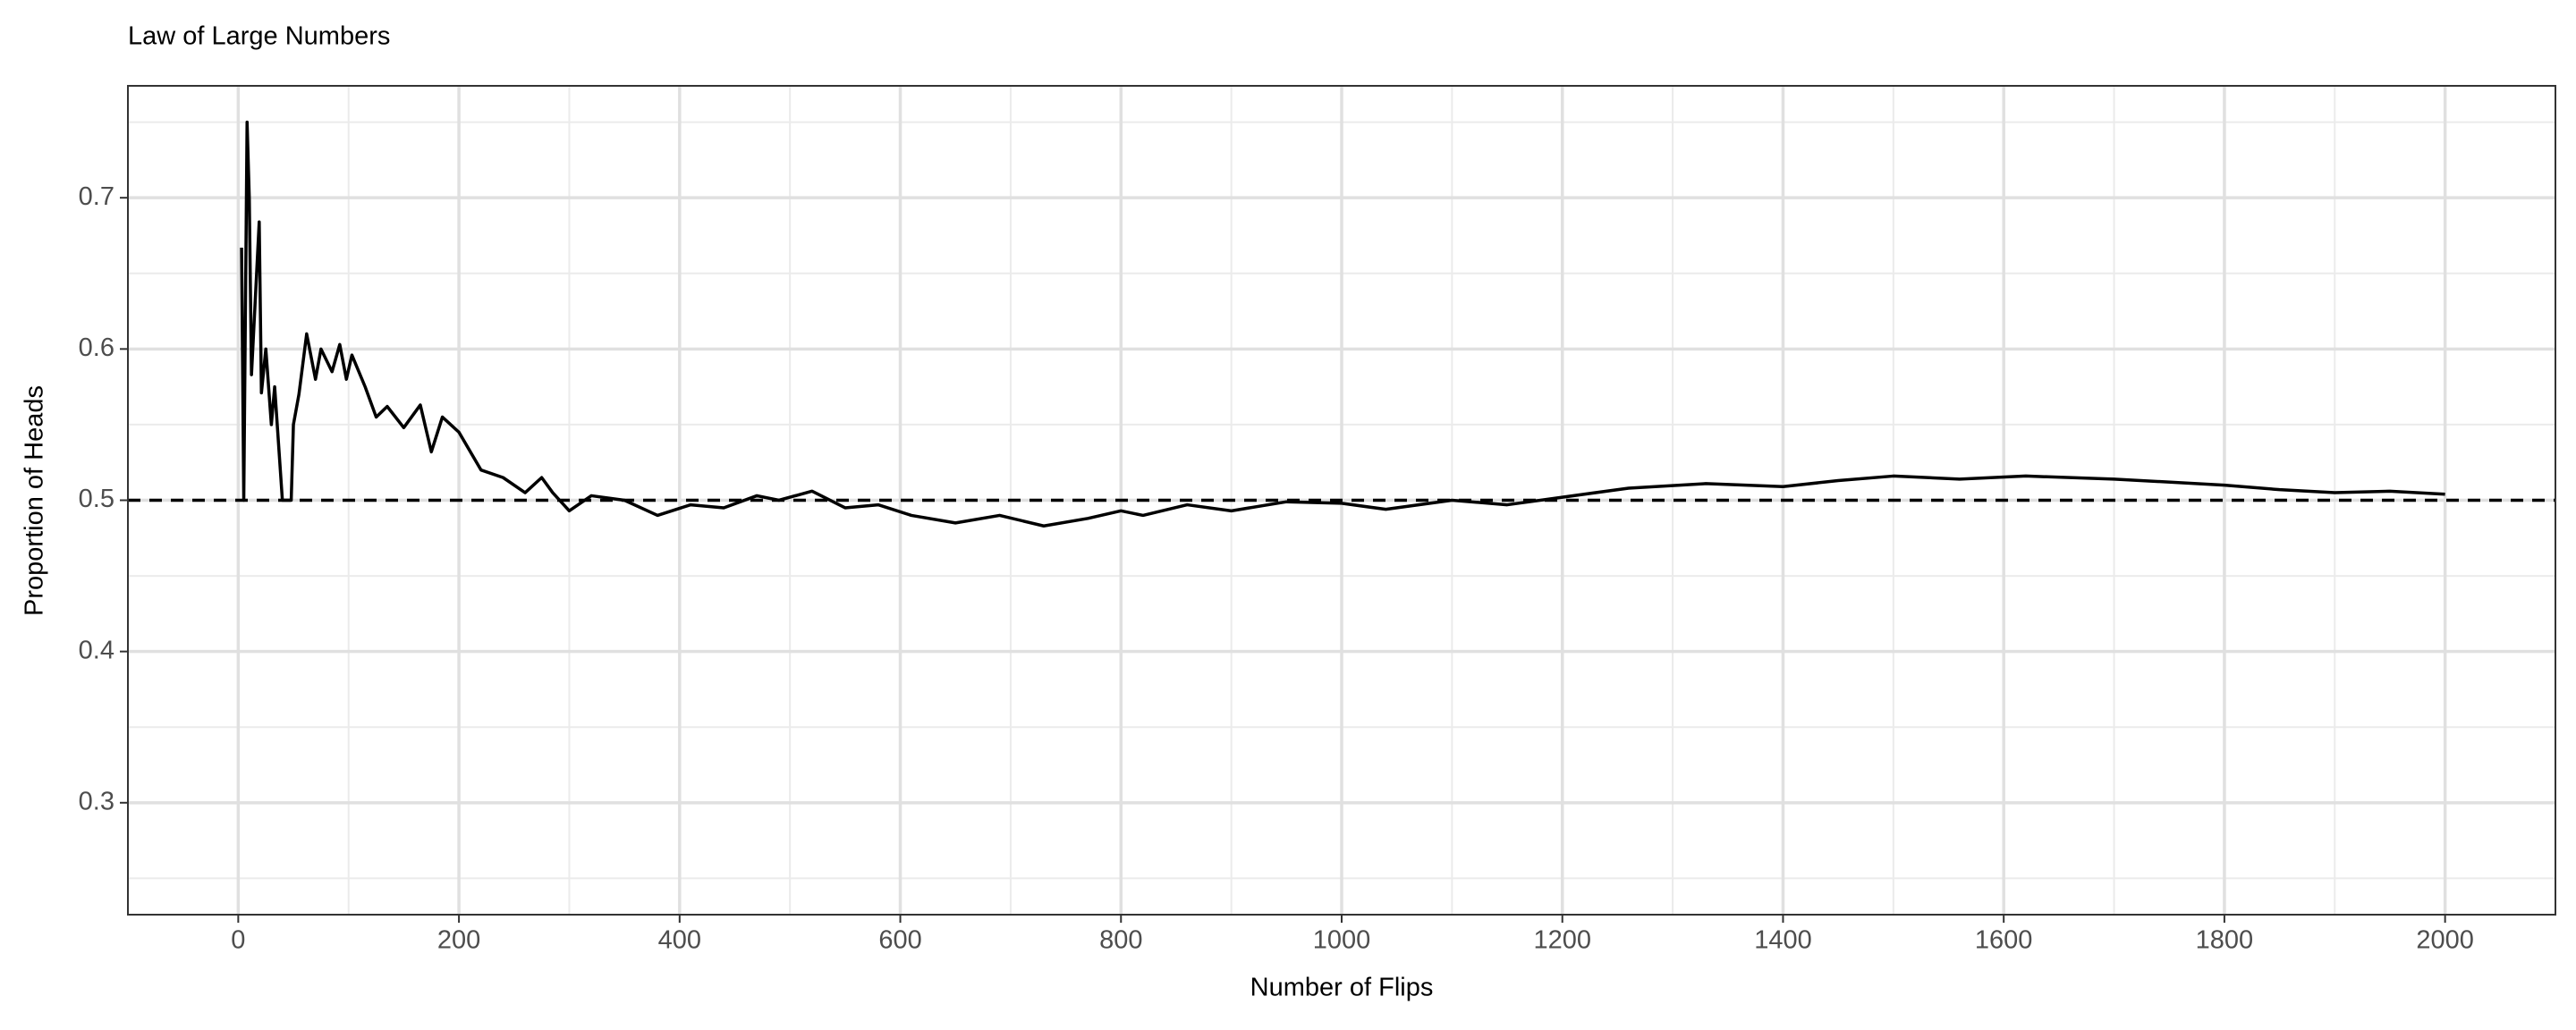  Describe the element at coordinates (1342, 941) in the screenshot. I see `x-tick-label: 1000` at that location.